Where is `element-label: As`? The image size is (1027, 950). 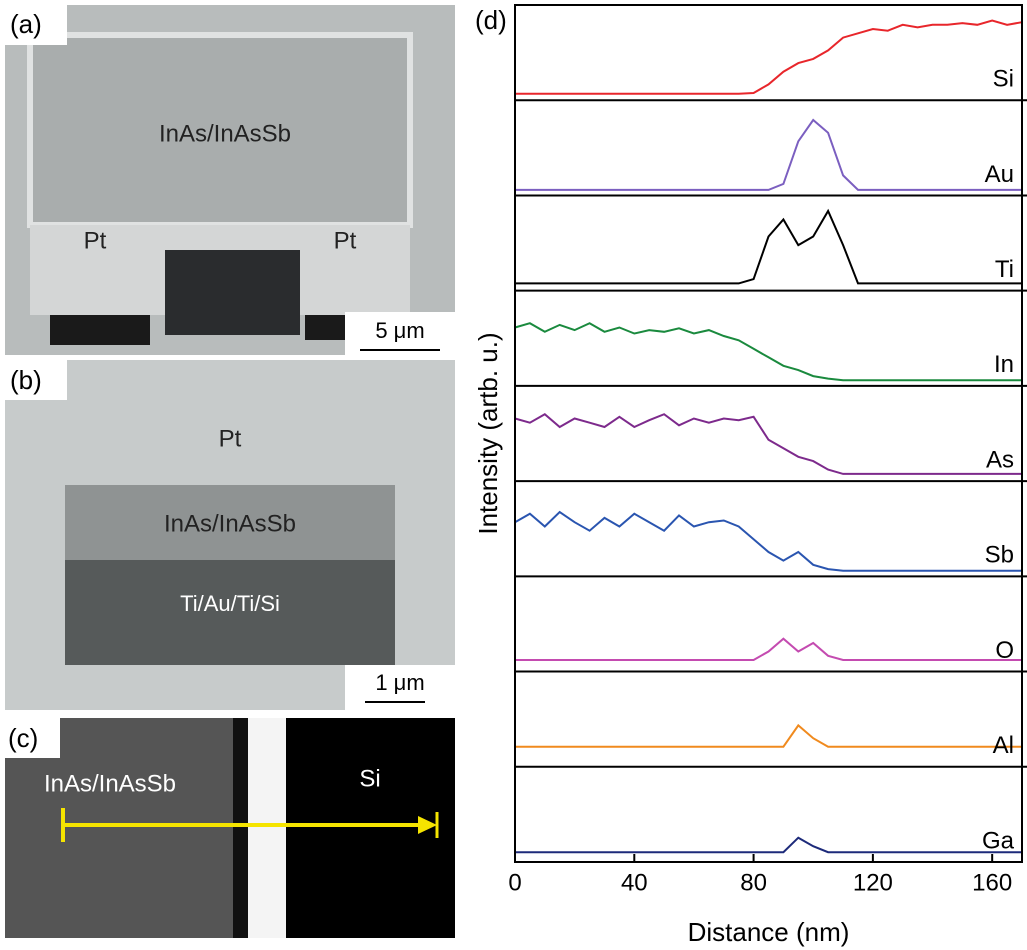 element-label: As is located at coordinates (1000, 459).